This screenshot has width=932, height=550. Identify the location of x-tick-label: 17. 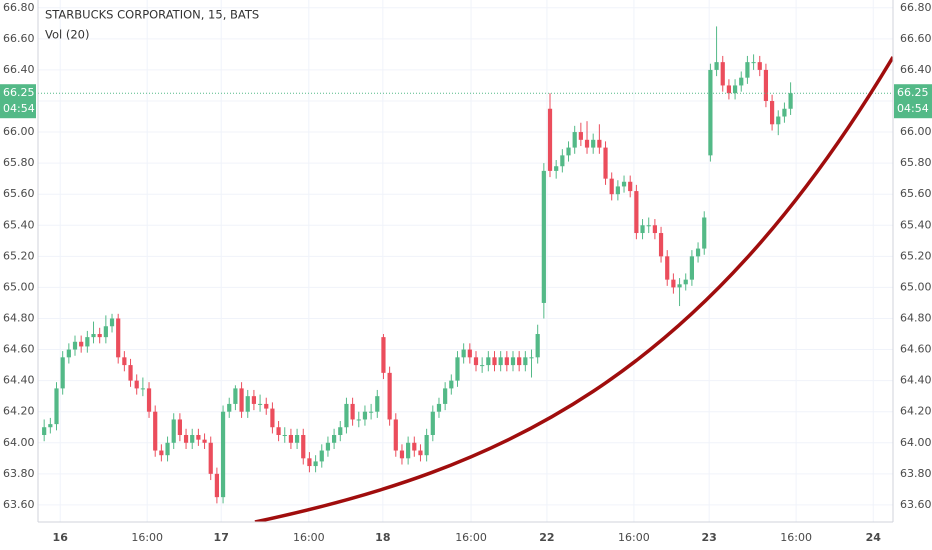
(221, 537).